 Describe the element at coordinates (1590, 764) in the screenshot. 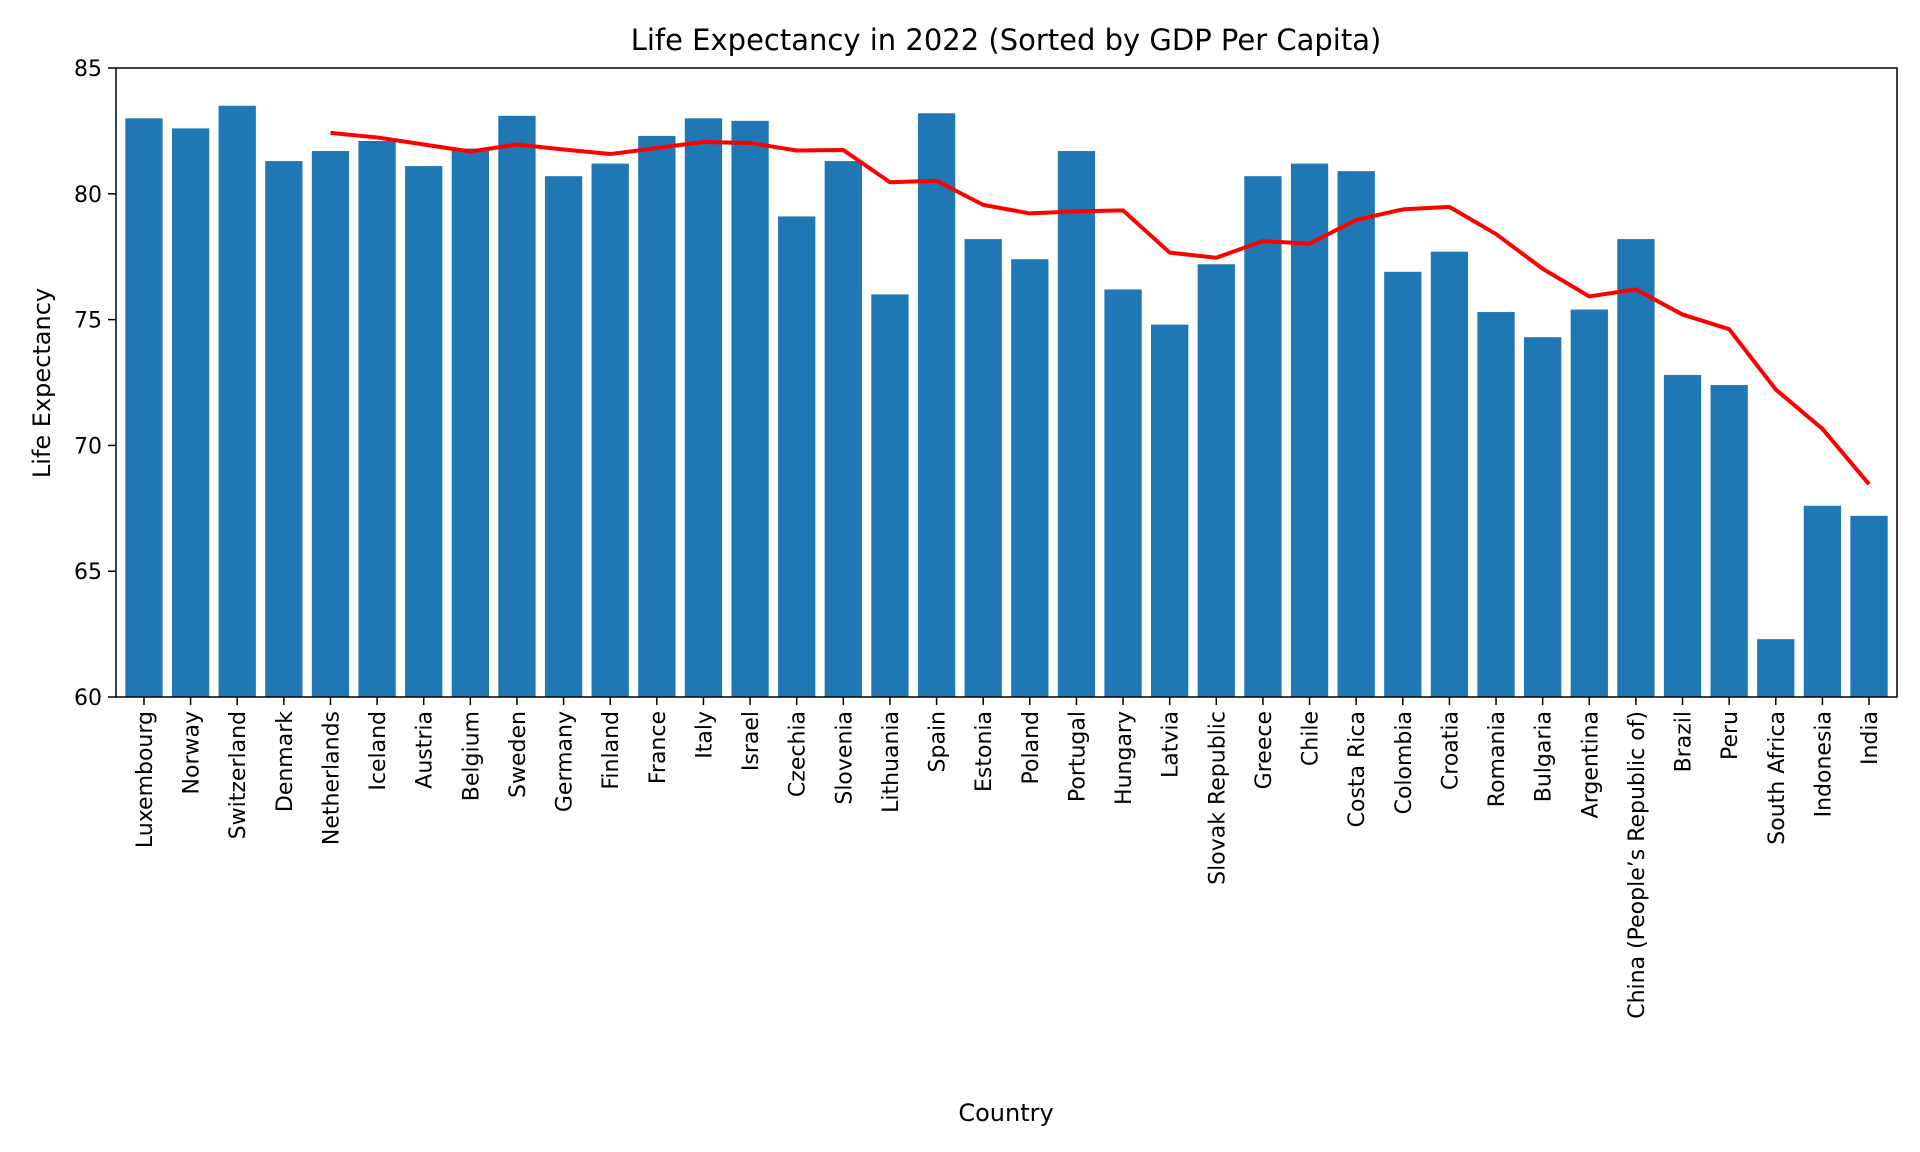

I see `x-tick-label: Argentina` at that location.